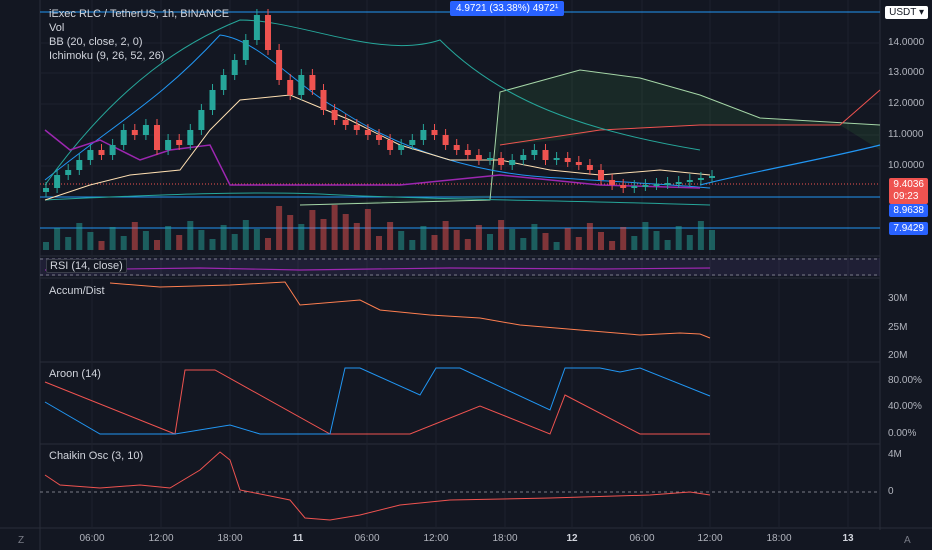  Describe the element at coordinates (908, 191) in the screenshot. I see `current-price-tag: 9.4036 09:23` at that location.